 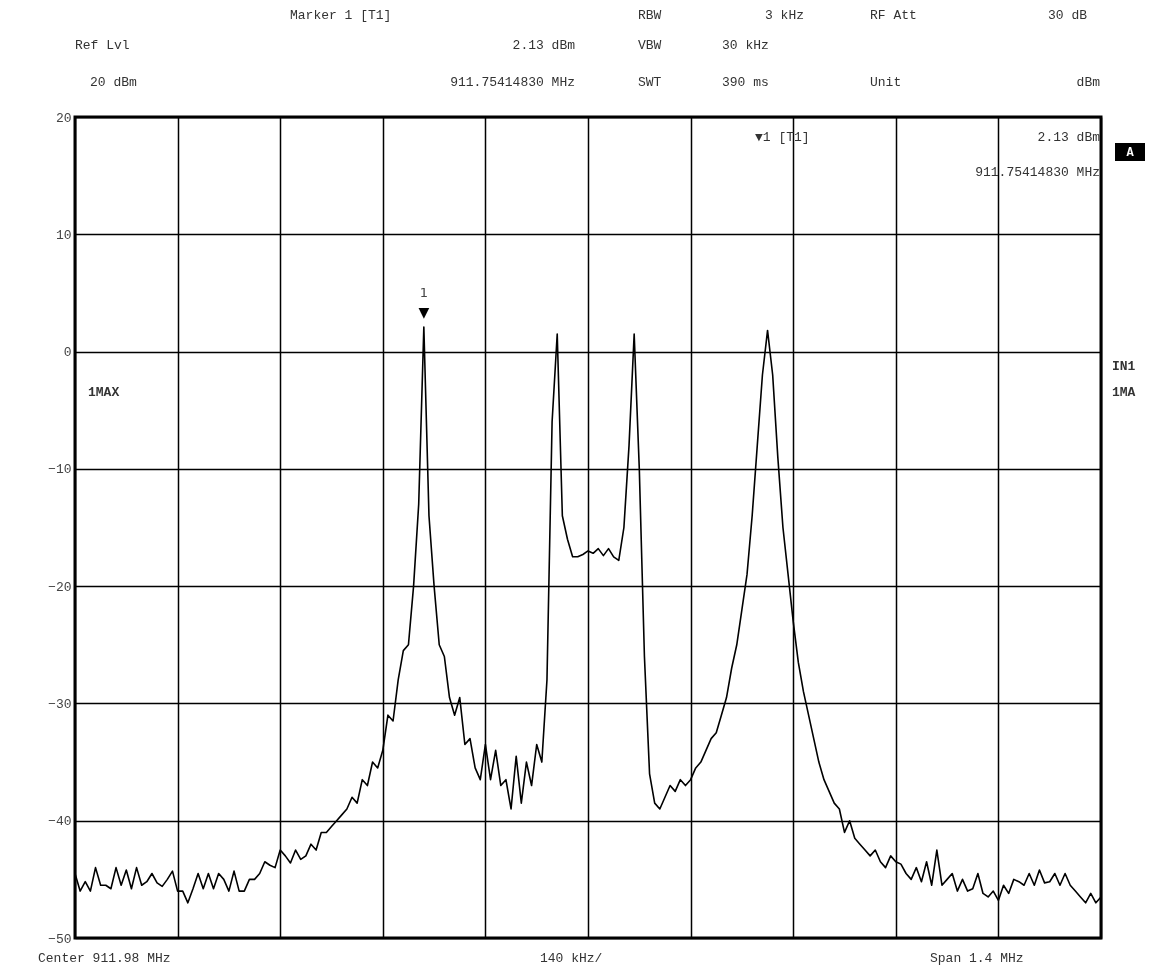 What do you see at coordinates (60, 822) in the screenshot?
I see `y-tick-label: −40` at bounding box center [60, 822].